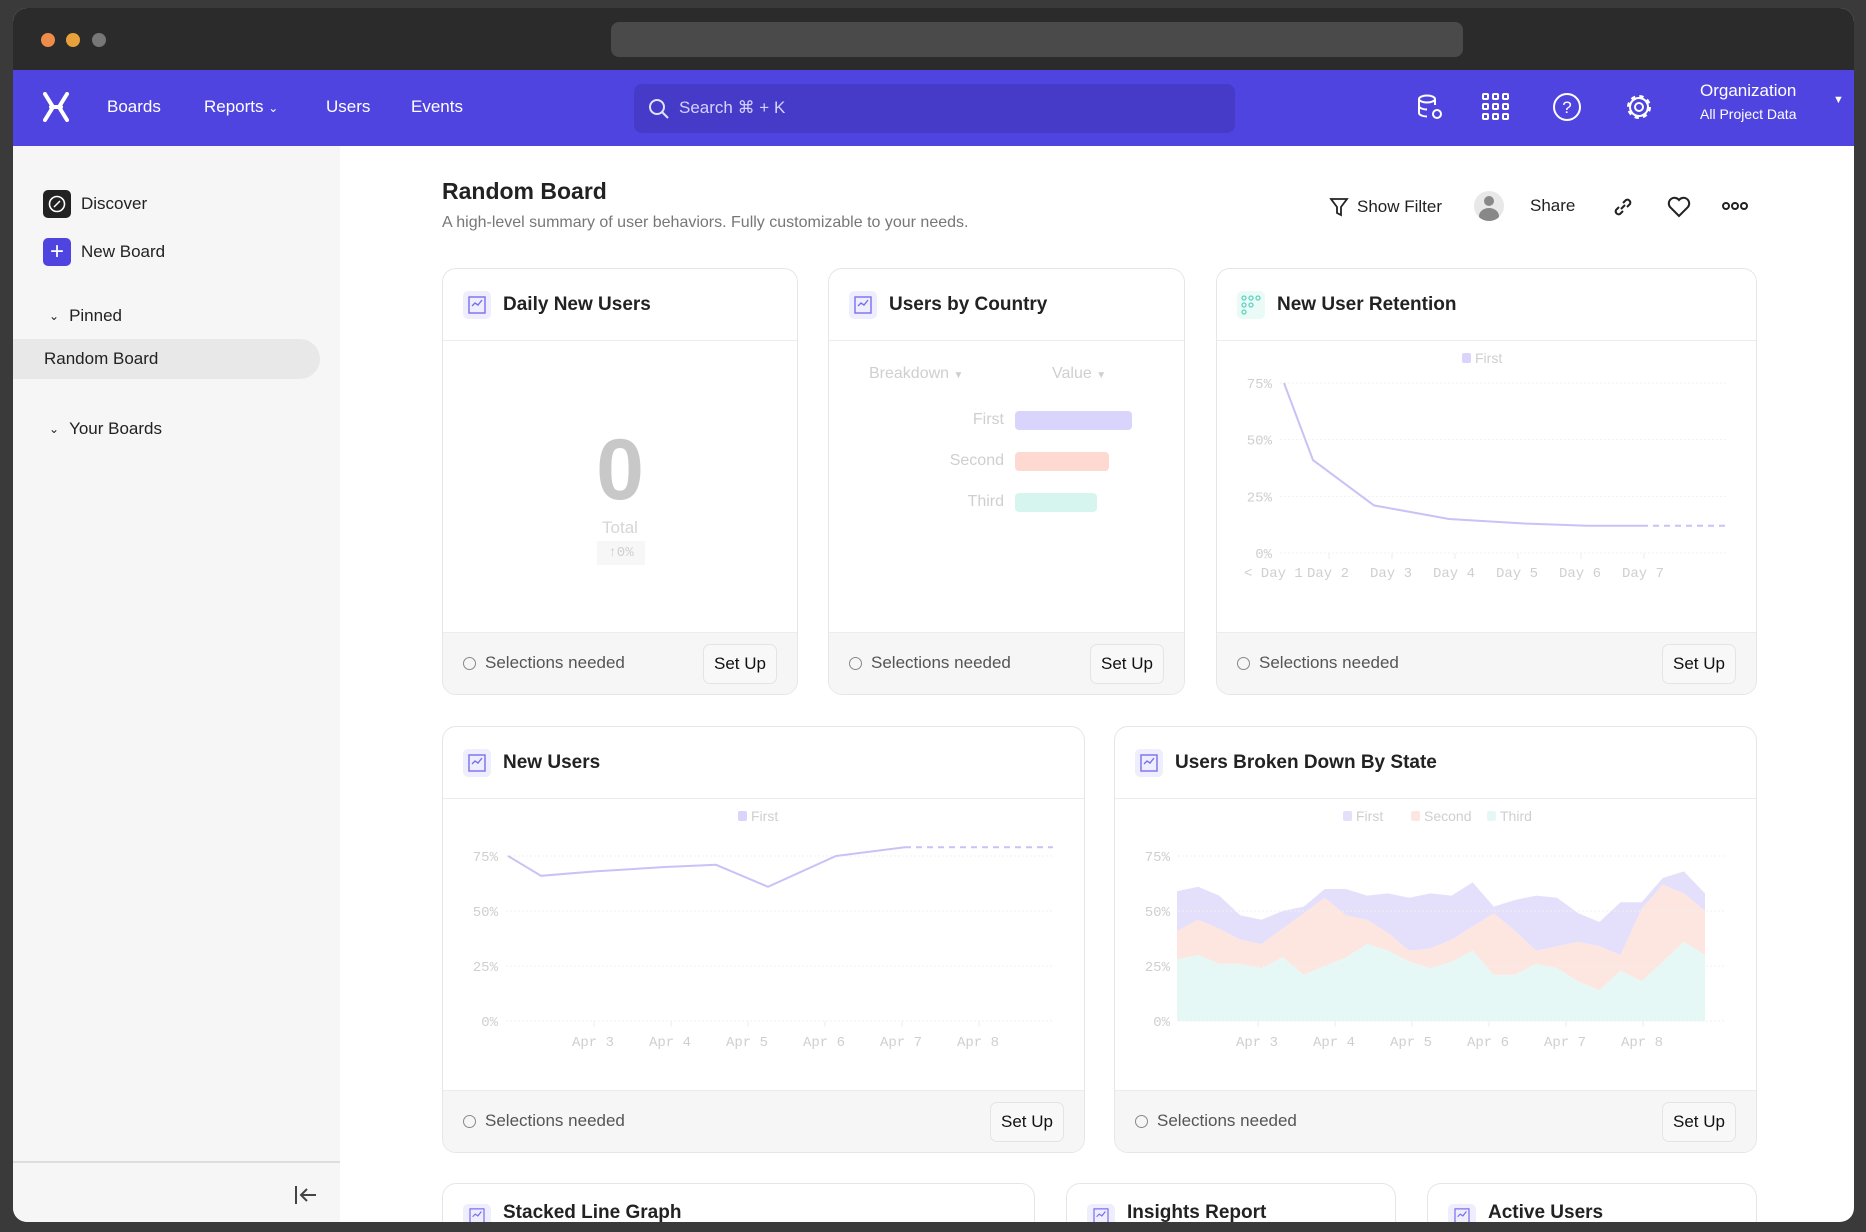  What do you see at coordinates (99, 40) in the screenshot?
I see `maximize-window-button` at bounding box center [99, 40].